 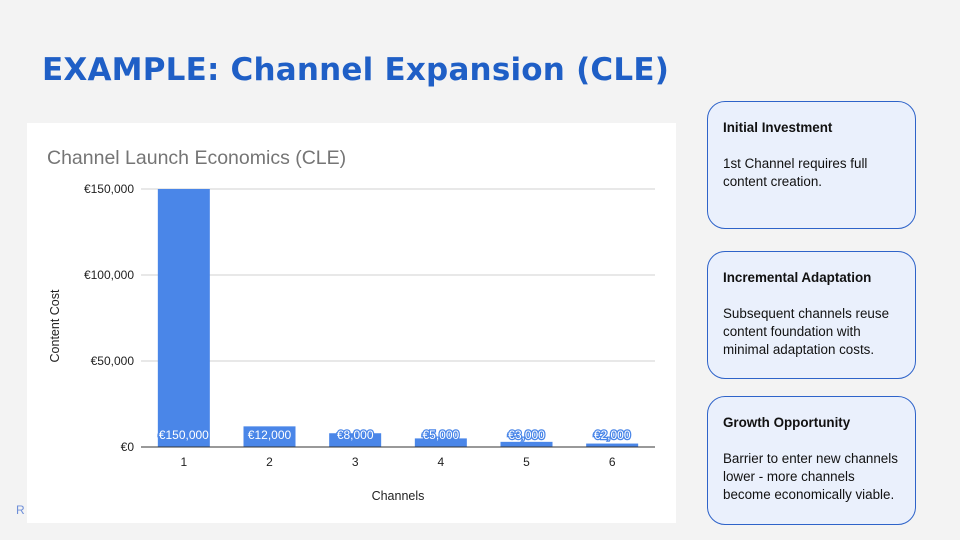 What do you see at coordinates (20, 510) in the screenshot?
I see `footer-logo-mark: R` at bounding box center [20, 510].